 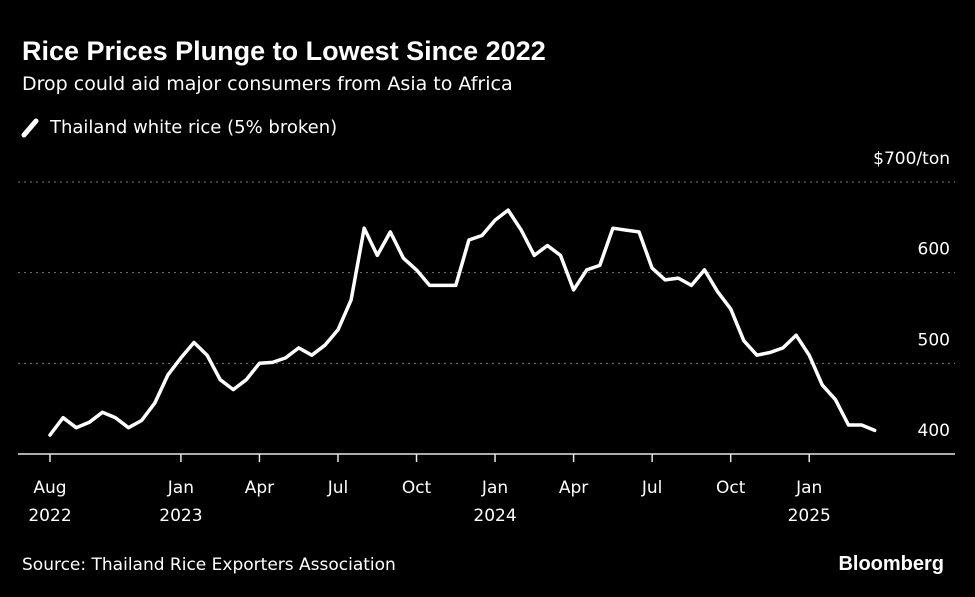 I want to click on legend-swatch, so click(x=30, y=128).